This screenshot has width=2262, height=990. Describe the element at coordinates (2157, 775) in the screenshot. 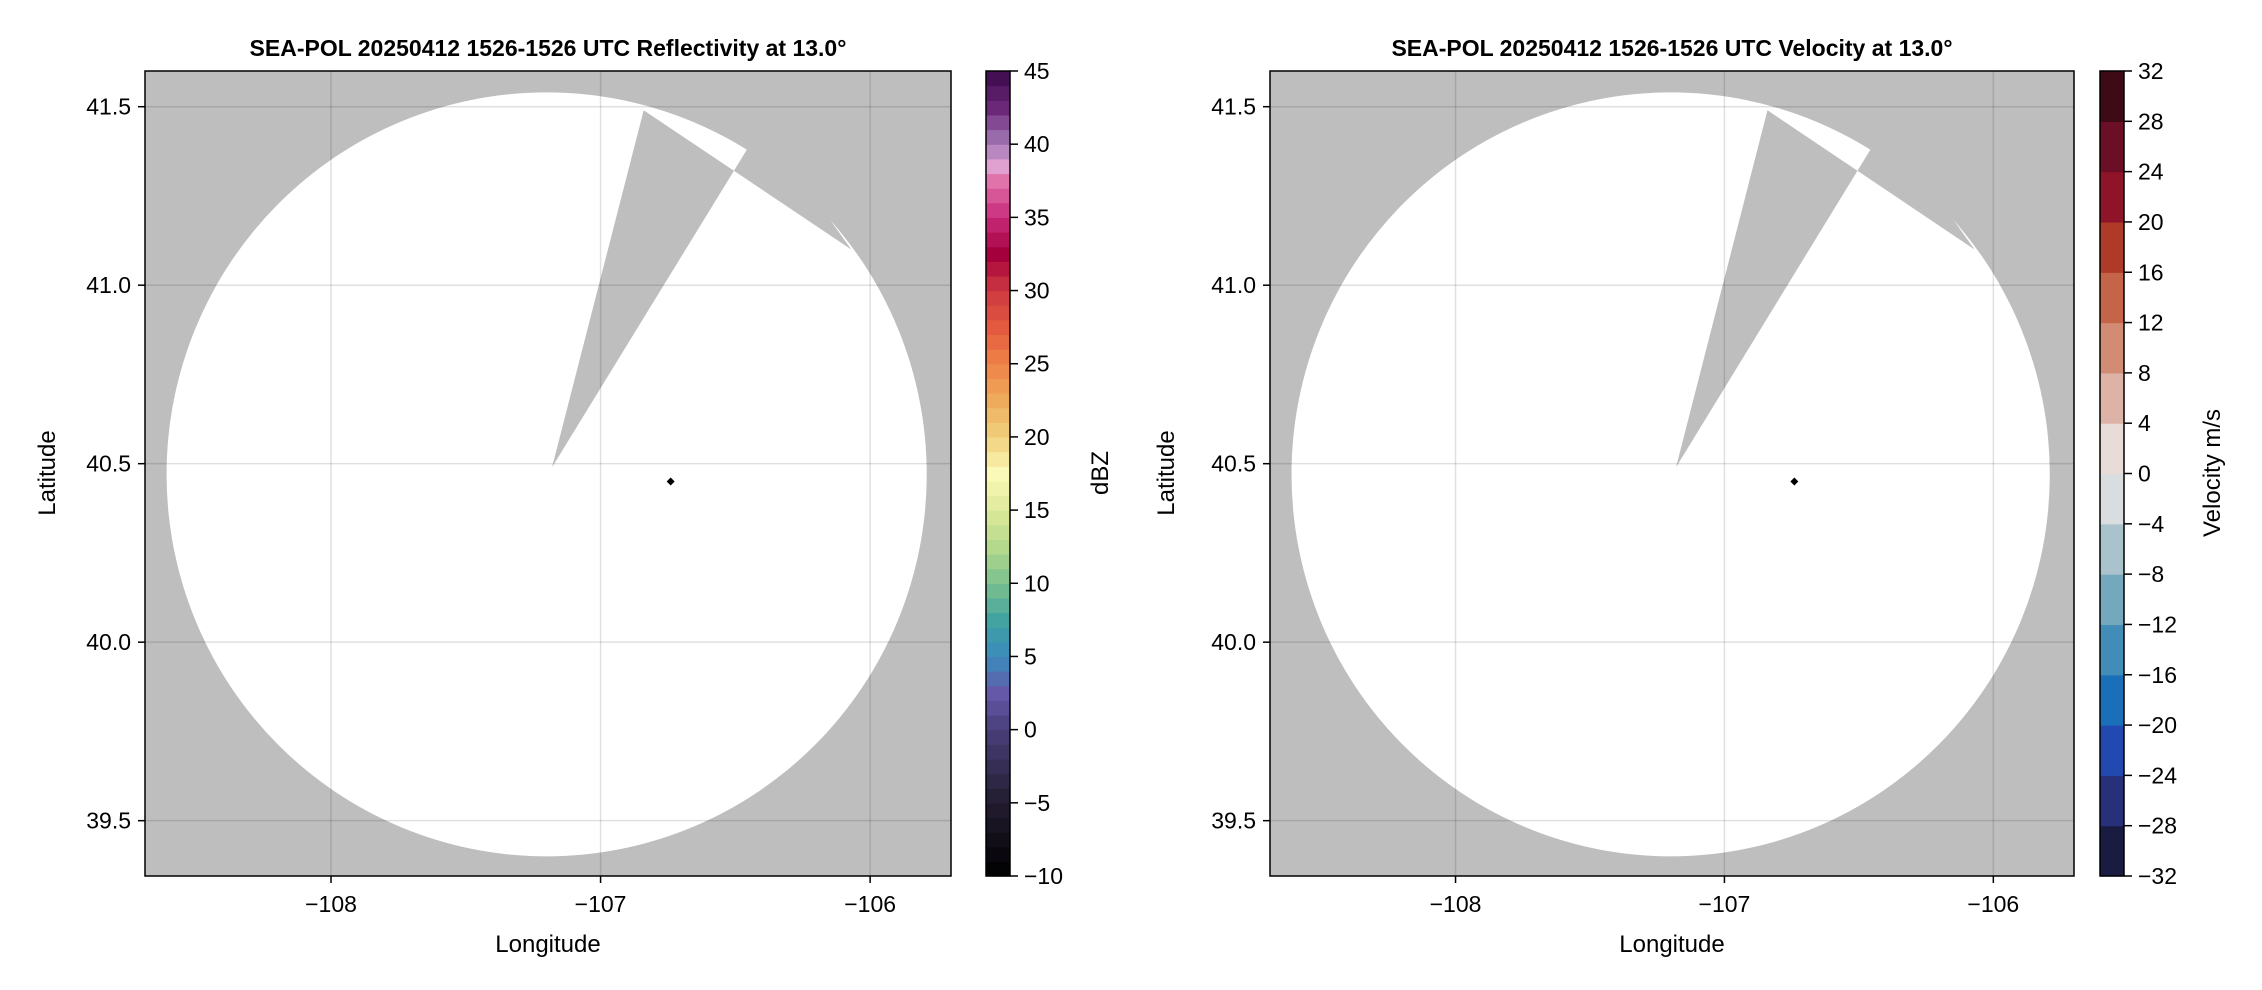

I see `colorbar-tick-label: −24` at that location.